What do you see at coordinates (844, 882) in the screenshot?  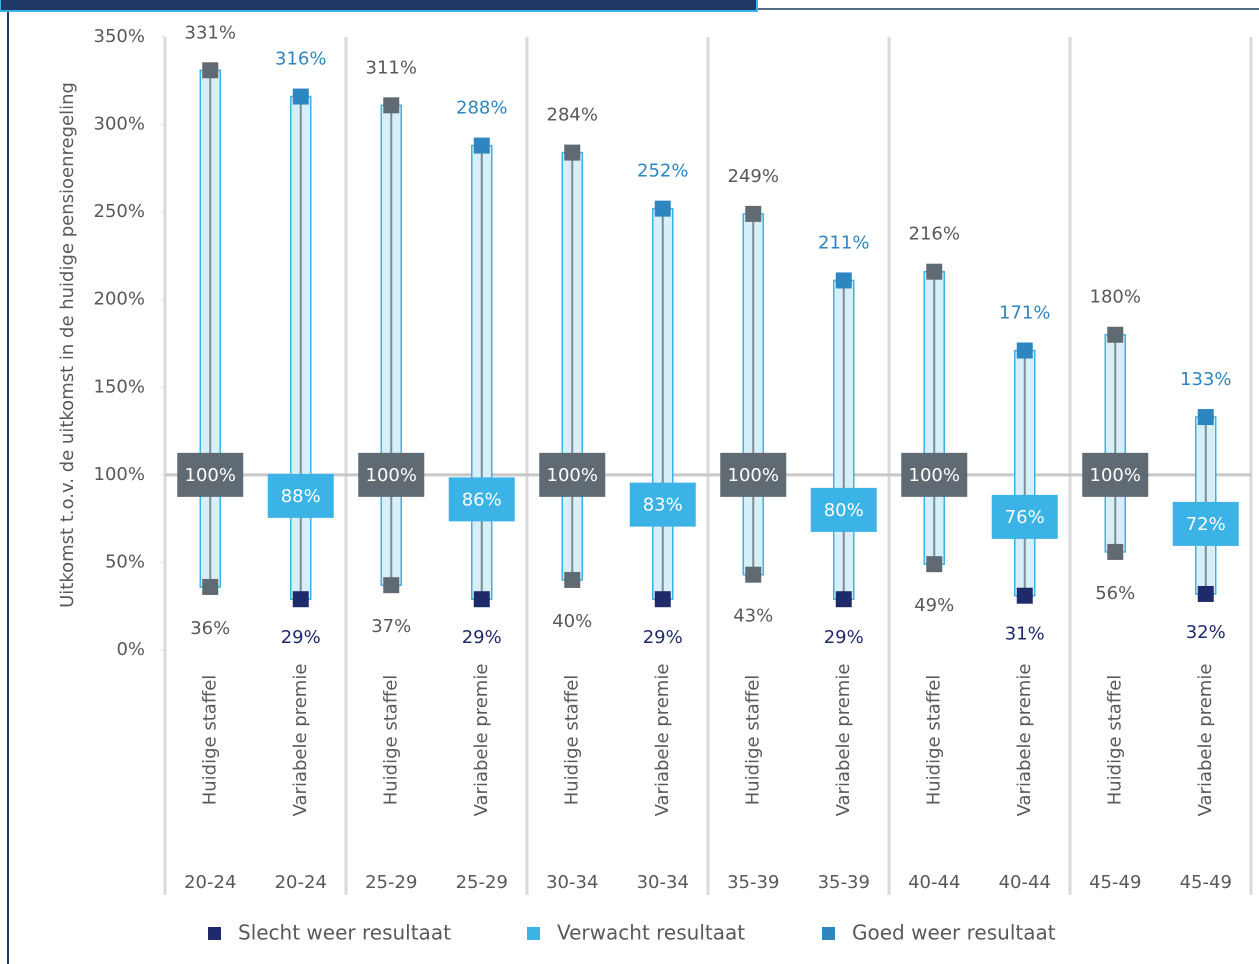 I see `group-label: 35-39` at bounding box center [844, 882].